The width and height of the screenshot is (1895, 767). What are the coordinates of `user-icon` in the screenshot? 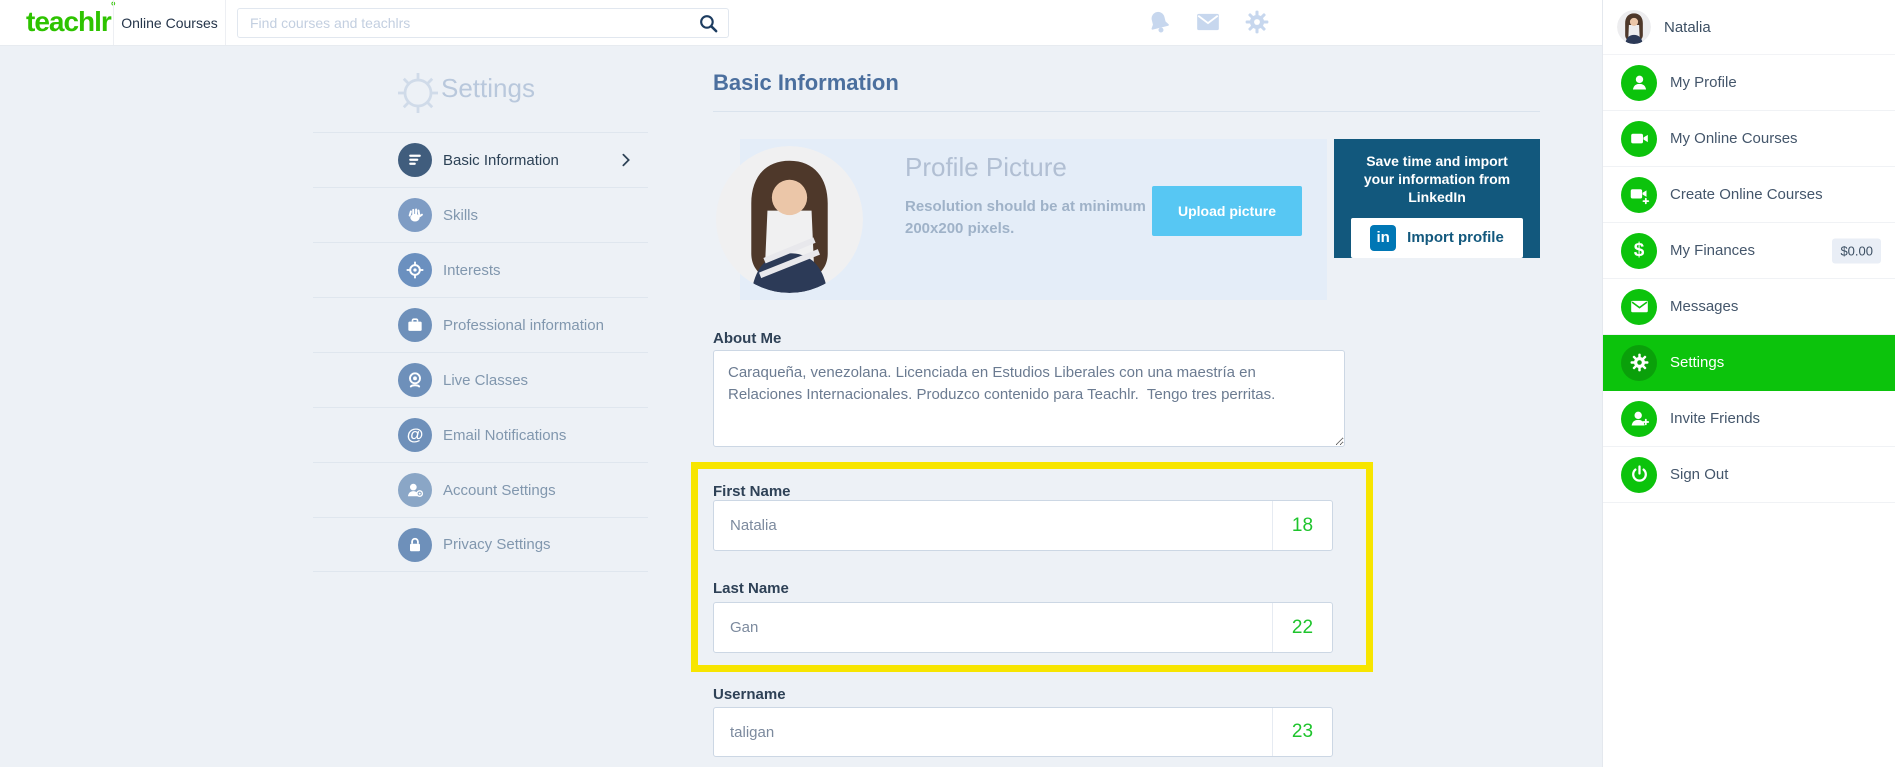 It's located at (1639, 82).